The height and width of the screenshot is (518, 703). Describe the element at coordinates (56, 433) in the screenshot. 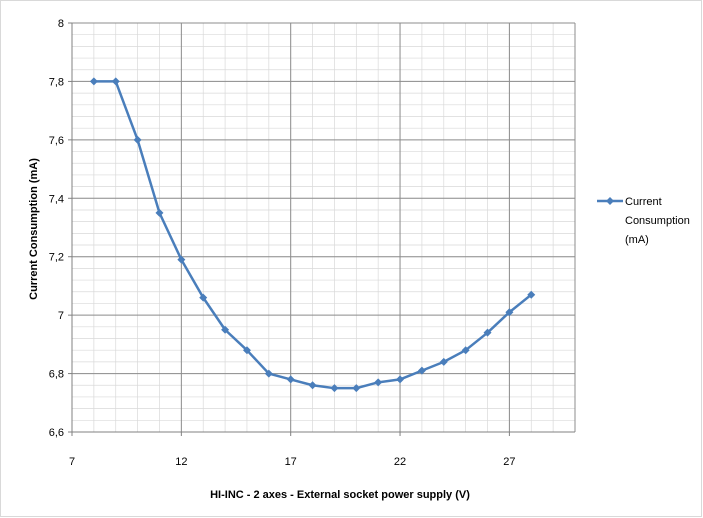

I see `y-tick-label: 6,6` at that location.